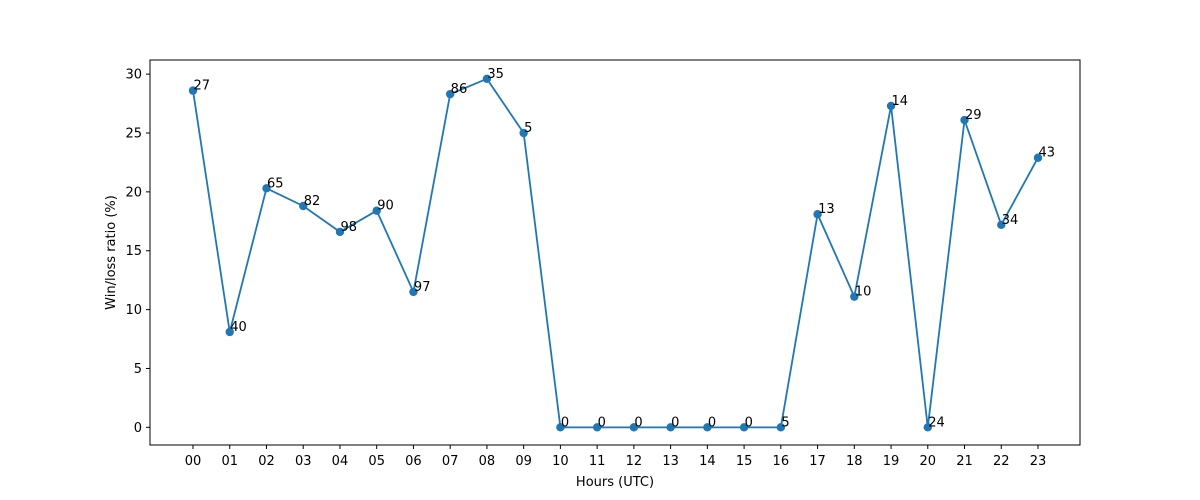  I want to click on x-tick-label: 22, so click(1001, 461).